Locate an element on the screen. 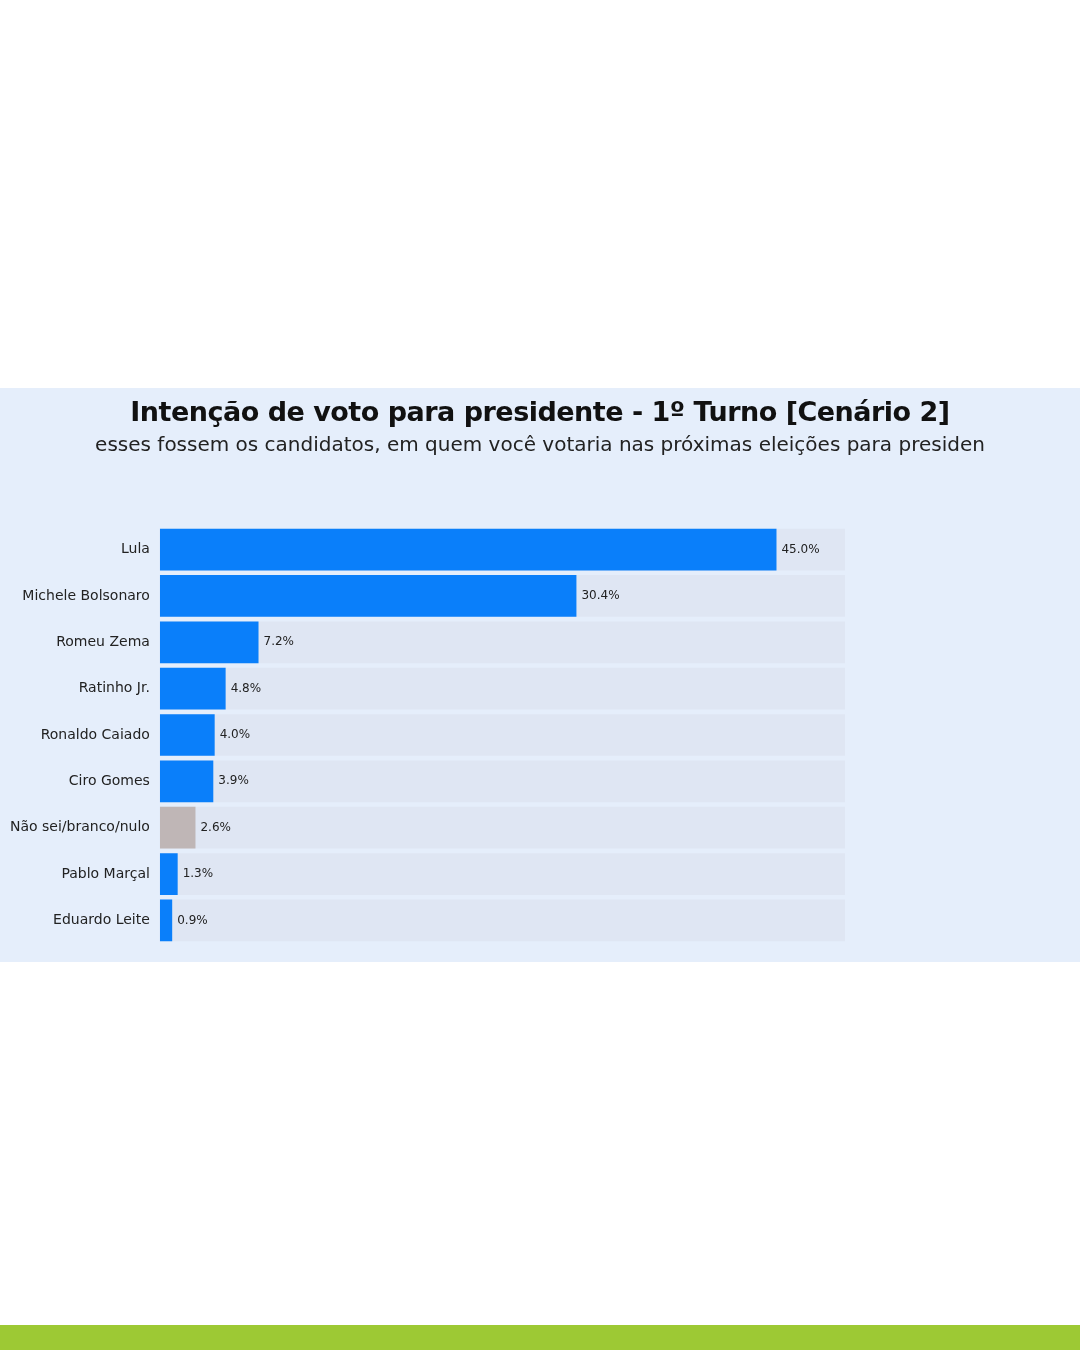 This screenshot has height=1350, width=1080. y-tick-label: Ronaldo Caiado is located at coordinates (95, 733).